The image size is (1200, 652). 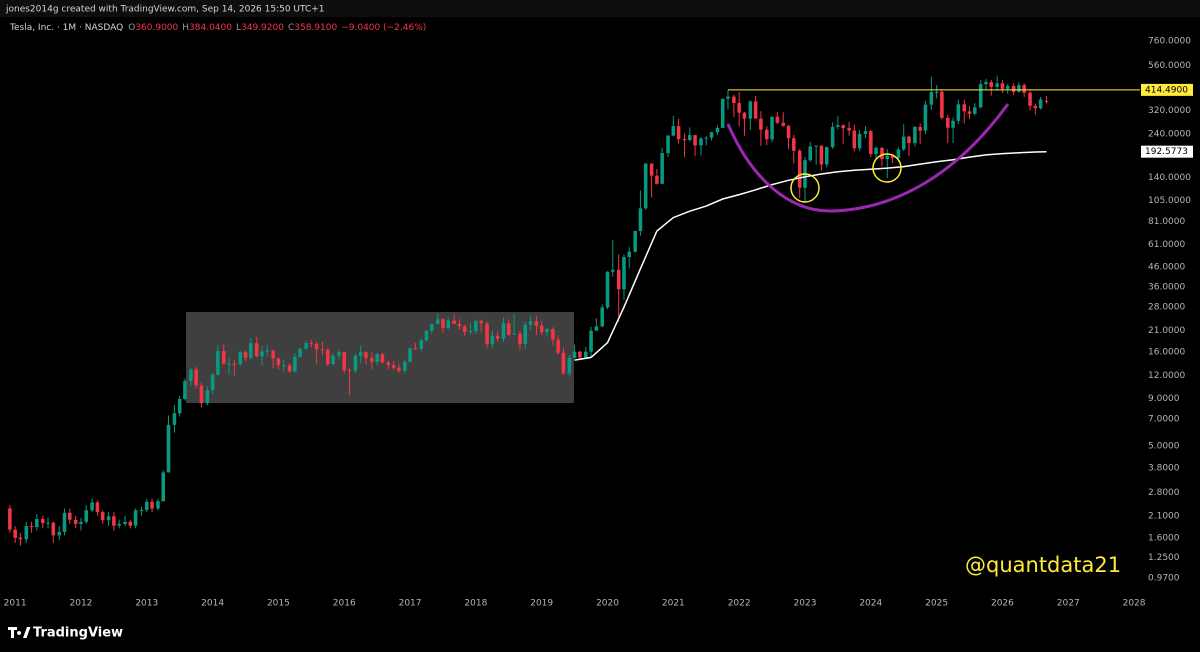 What do you see at coordinates (1166, 222) in the screenshot?
I see `y-tick-label: 81.0000` at bounding box center [1166, 222].